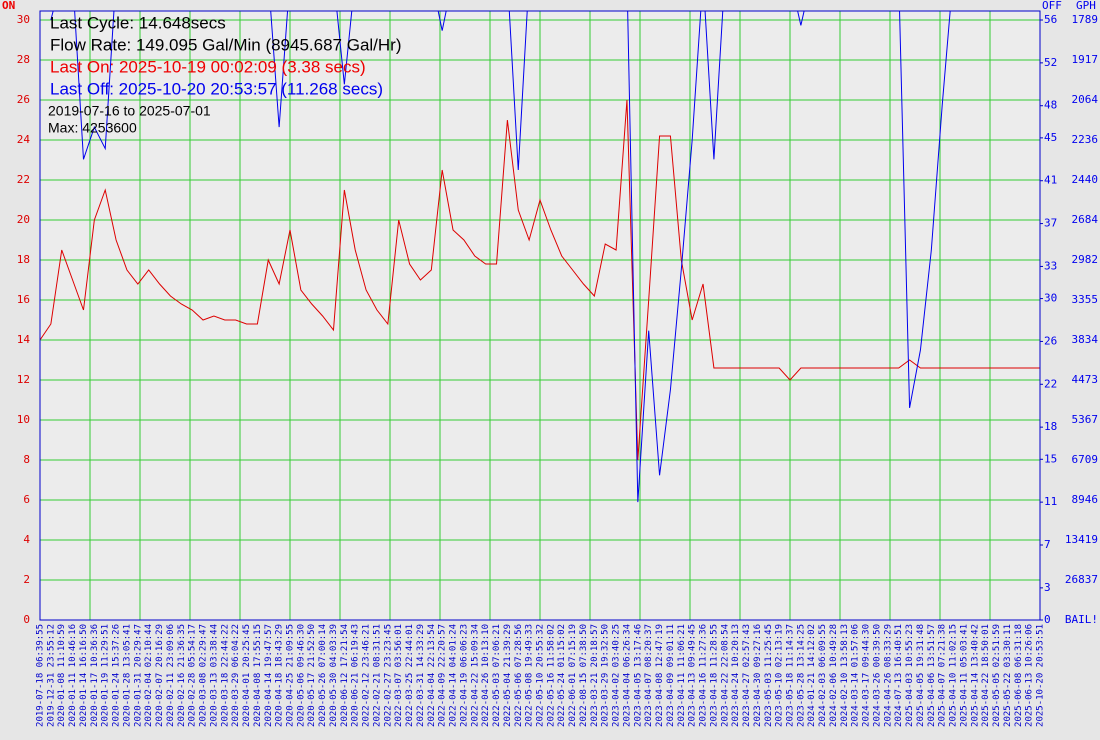 This screenshot has height=740, width=1100. Describe the element at coordinates (932, 675) in the screenshot. I see `x-tick-label: 2025-04-06 13:51:57` at that location.